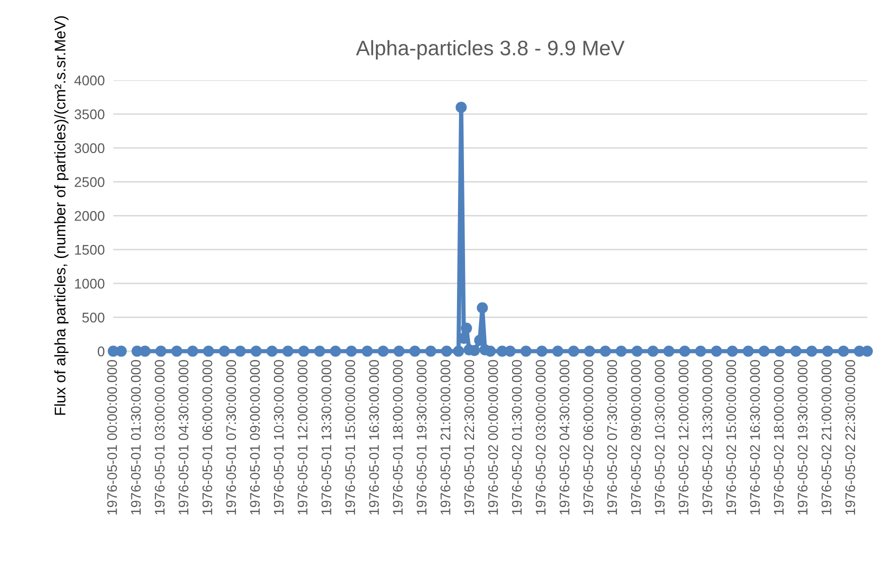  I want to click on x-tick-label: 1976-05-01 21:00:00.000, so click(445, 437).